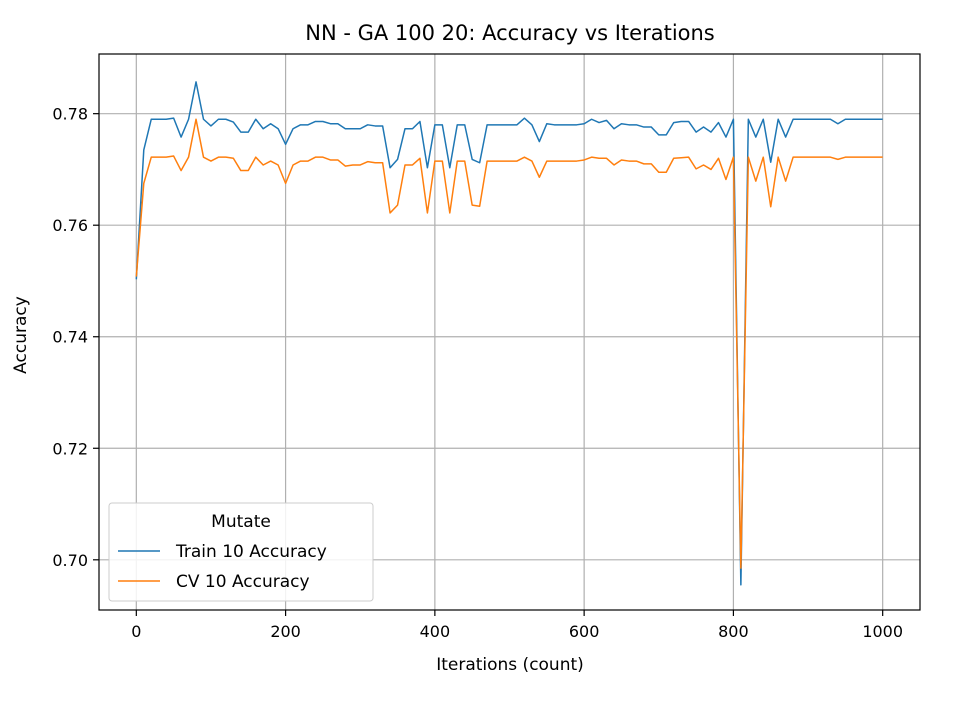 This screenshot has height=720, width=960. I want to click on y-tick-label: 0.70, so click(70, 560).